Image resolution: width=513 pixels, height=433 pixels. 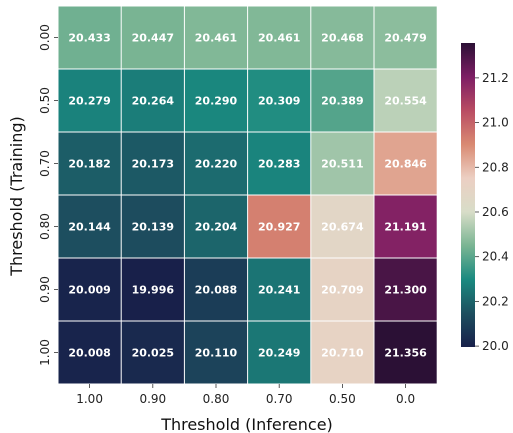 I want to click on y-tick-label: 0.80, so click(x=45, y=226).